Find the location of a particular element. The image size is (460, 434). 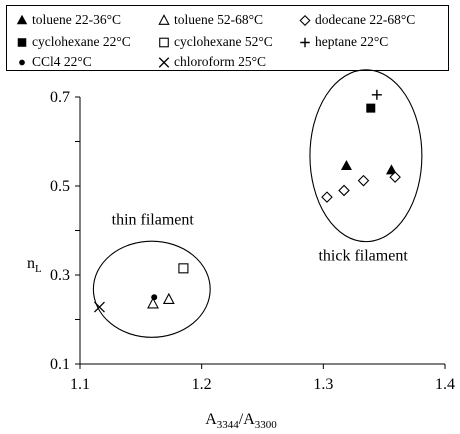

legend-label: toluene 22-36°C is located at coordinates (77, 19).